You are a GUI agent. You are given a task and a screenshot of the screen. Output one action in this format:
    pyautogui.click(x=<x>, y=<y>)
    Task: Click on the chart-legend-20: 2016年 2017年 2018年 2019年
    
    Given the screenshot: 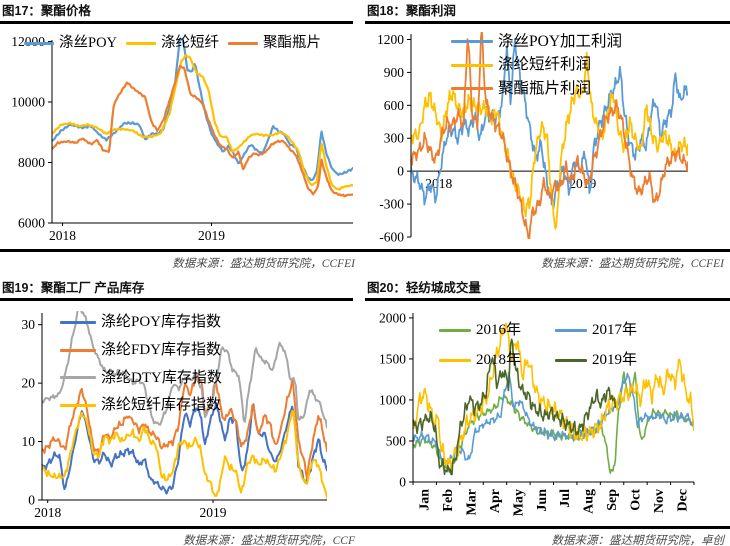 What is the action you would take?
    pyautogui.click(x=538, y=345)
    